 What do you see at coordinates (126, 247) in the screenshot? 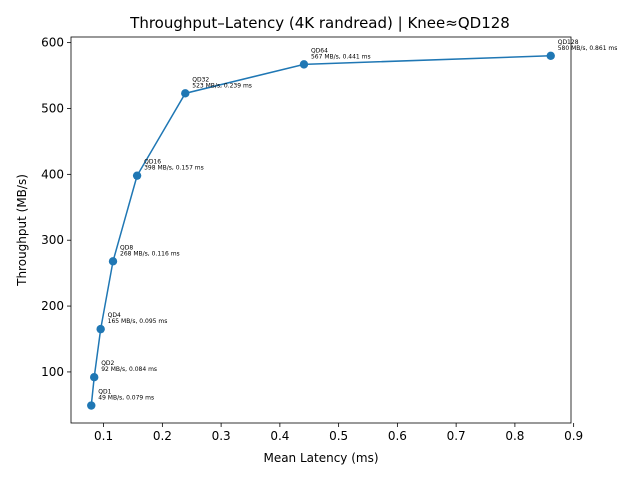
I see `data-label-name: QD8` at bounding box center [126, 247].